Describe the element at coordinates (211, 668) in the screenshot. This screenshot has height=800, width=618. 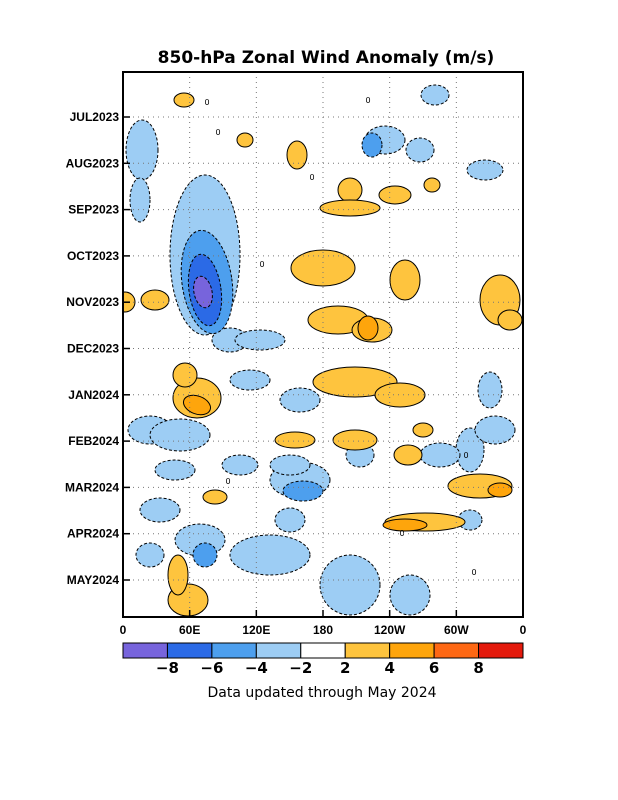
I see `colorbar-label: −6` at that location.